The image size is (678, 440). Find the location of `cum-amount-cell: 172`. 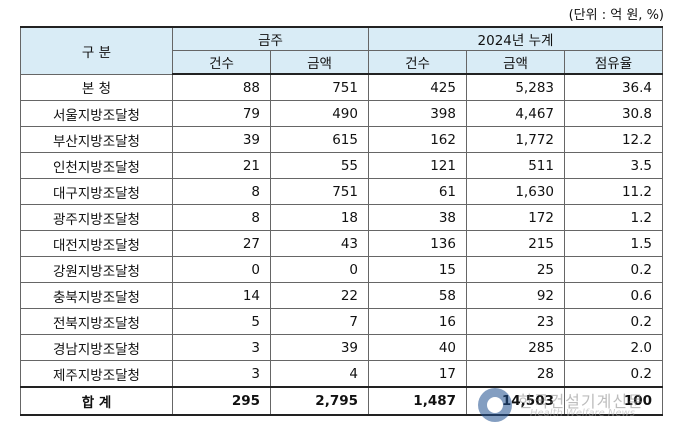

cum-amount-cell: 172 is located at coordinates (515, 217).